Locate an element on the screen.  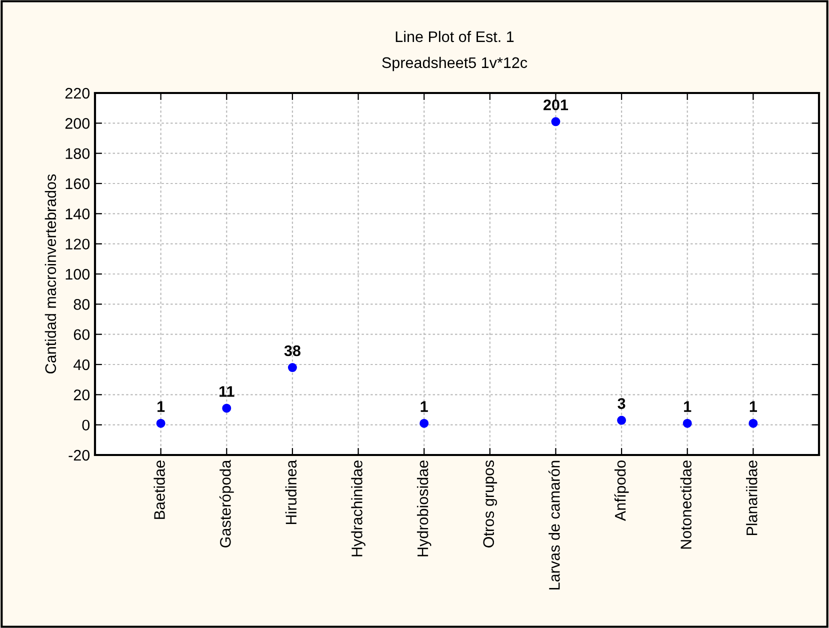
y-tick-label: 60 is located at coordinates (82, 334).